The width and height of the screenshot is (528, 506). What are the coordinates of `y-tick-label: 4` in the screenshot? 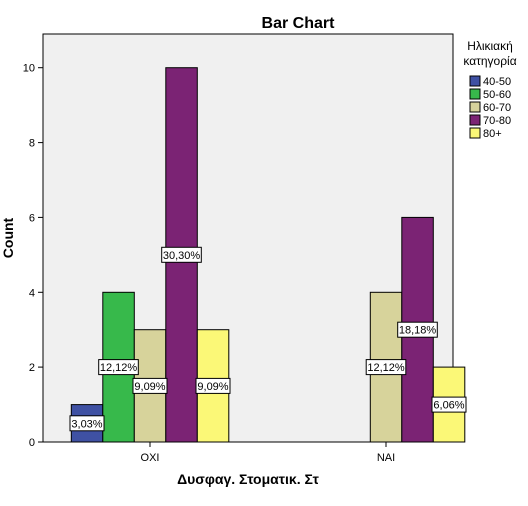 It's located at (32, 293).